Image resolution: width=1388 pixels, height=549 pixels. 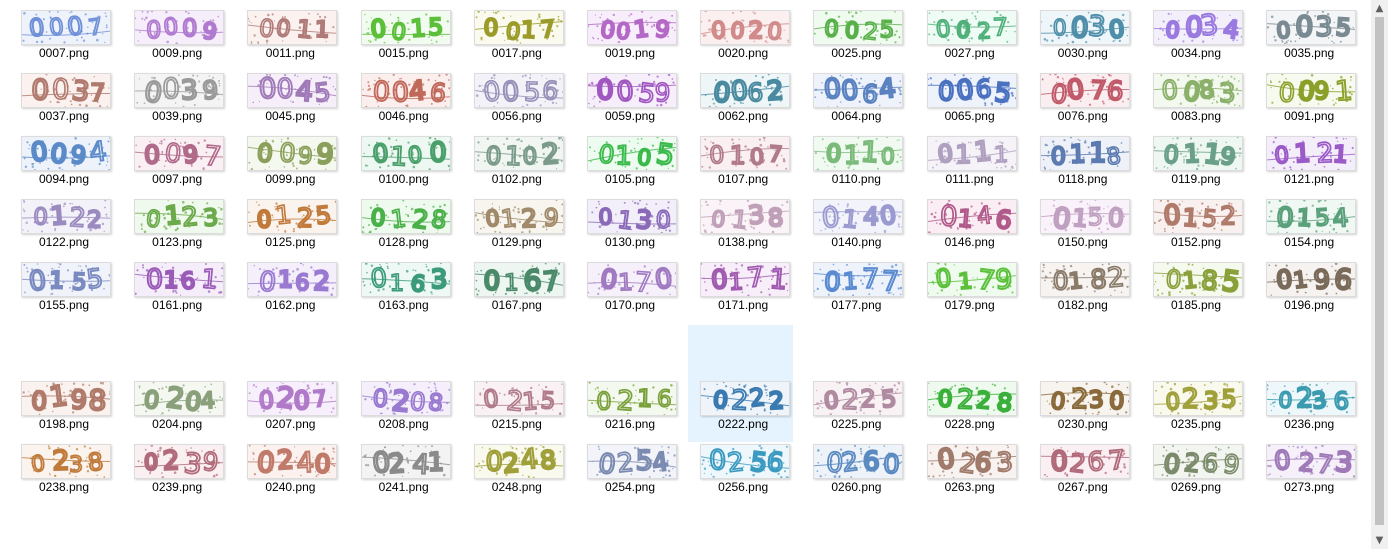 What do you see at coordinates (1309, 164) in the screenshot?
I see `file-item: 0 1 2 1 0121.png` at bounding box center [1309, 164].